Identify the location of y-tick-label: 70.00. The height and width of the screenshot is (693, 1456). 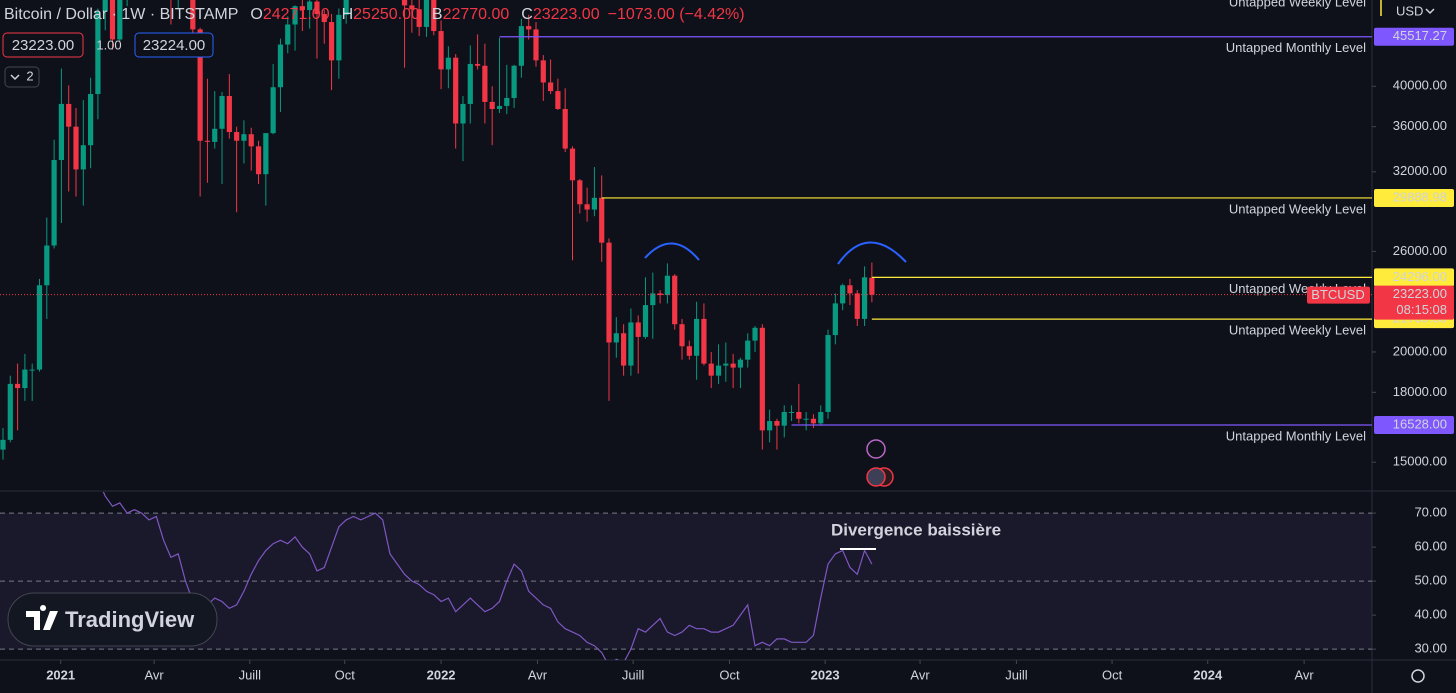
(1430, 512).